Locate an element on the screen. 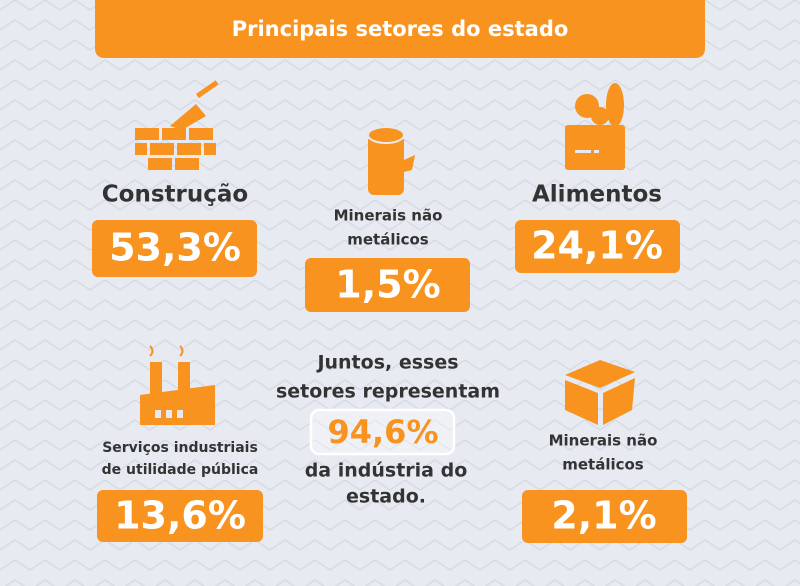 Image resolution: width=800 pixels, height=586 pixels. icon-log is located at coordinates (391, 160).